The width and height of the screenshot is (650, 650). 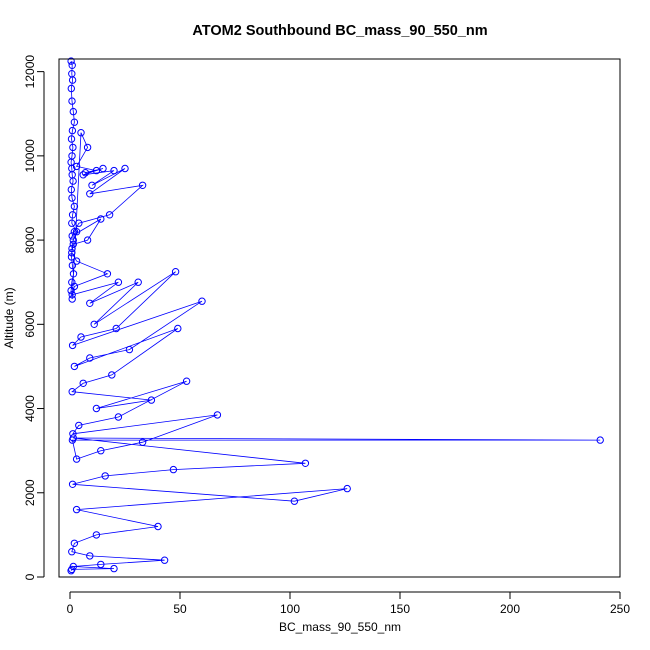 I want to click on x-axis-label: BC_mass_90_550_nm, so click(x=340, y=627).